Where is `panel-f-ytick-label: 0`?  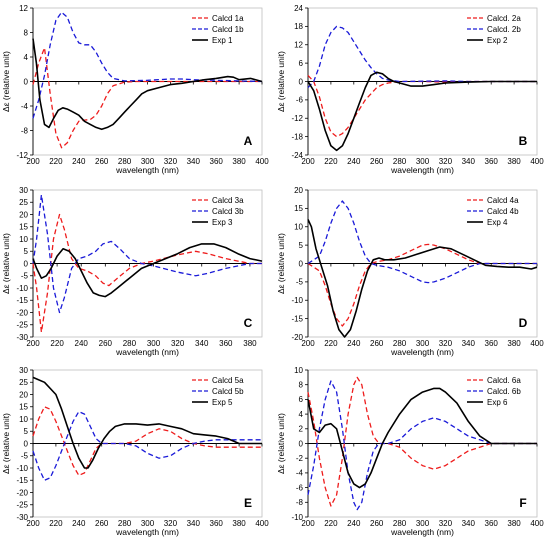
panel-f-ytick-label: 0 is located at coordinates (301, 443).